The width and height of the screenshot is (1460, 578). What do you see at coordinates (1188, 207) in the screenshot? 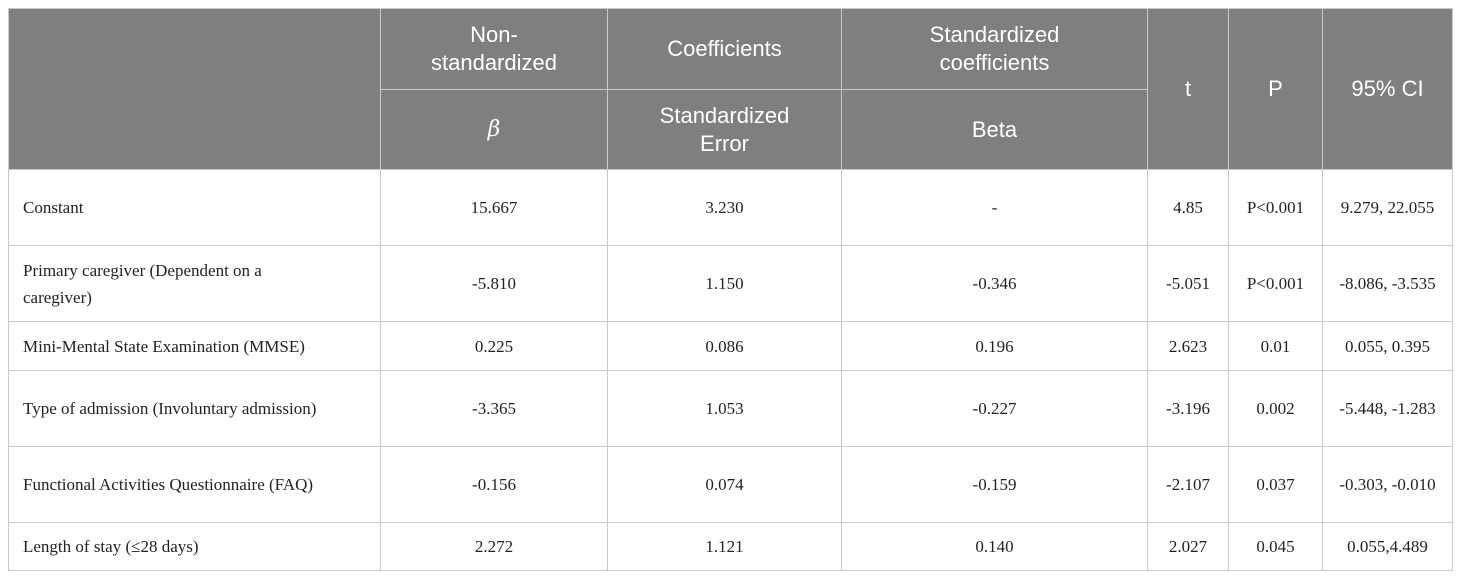
I see `table-cell: 4.85` at bounding box center [1188, 207].